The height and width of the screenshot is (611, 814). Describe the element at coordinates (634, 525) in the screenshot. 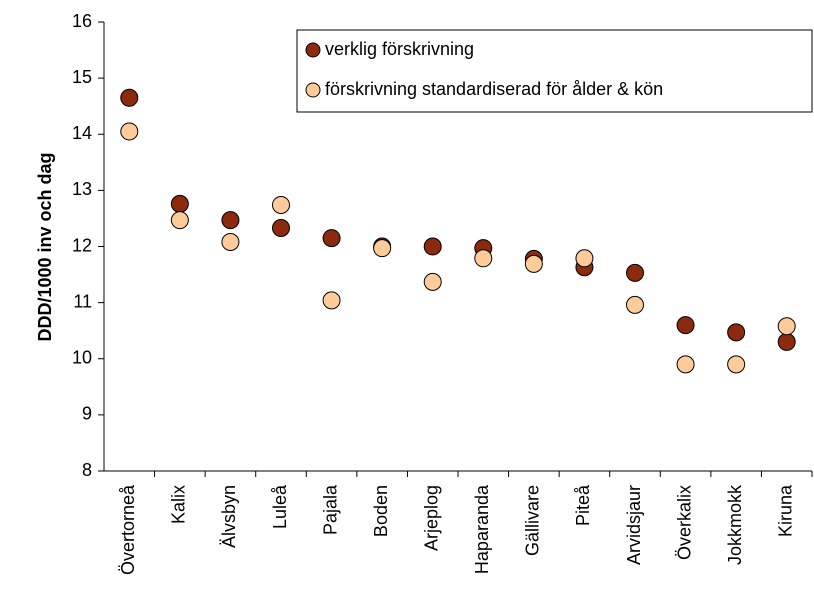

I see `x-tick-label: Arvidsjaur` at that location.